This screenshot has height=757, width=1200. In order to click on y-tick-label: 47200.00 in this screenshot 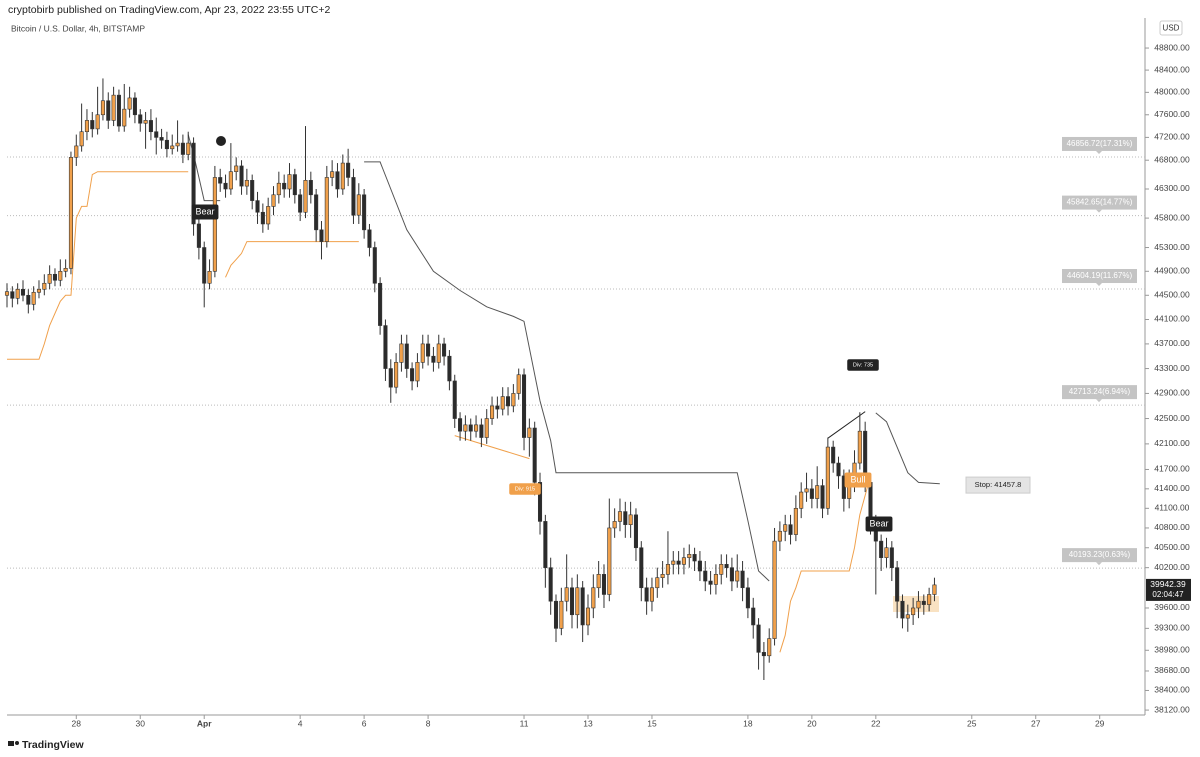, I will do `click(1172, 137)`.